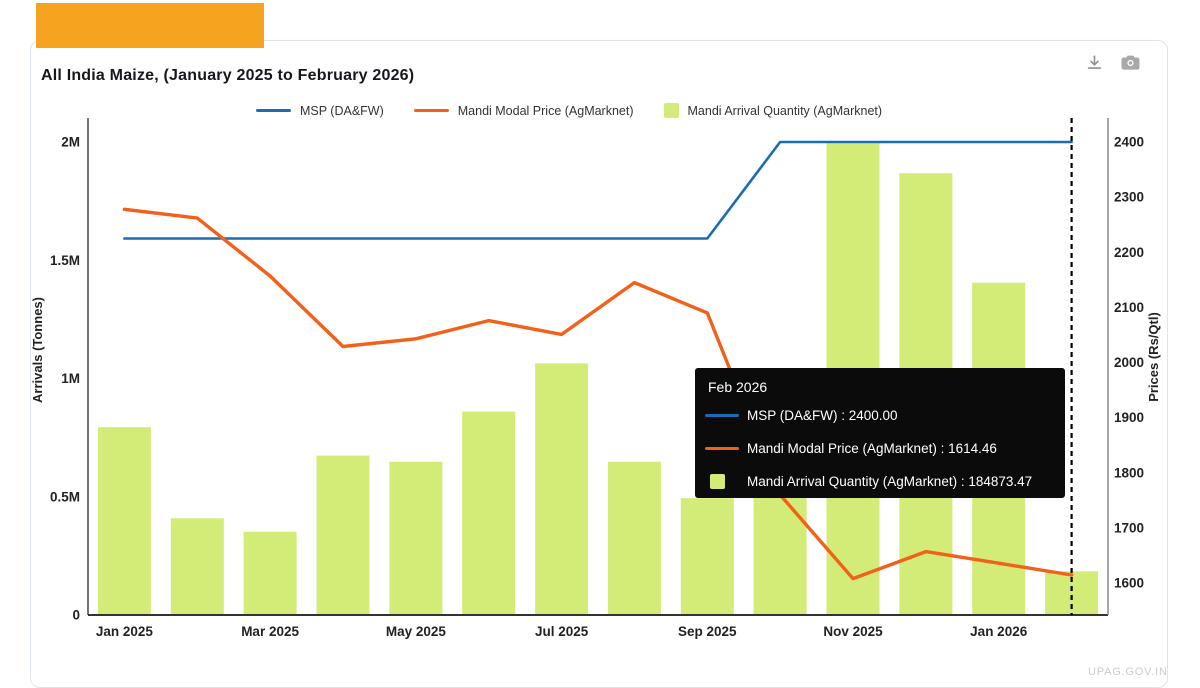  I want to click on series-path, so click(598, 190).